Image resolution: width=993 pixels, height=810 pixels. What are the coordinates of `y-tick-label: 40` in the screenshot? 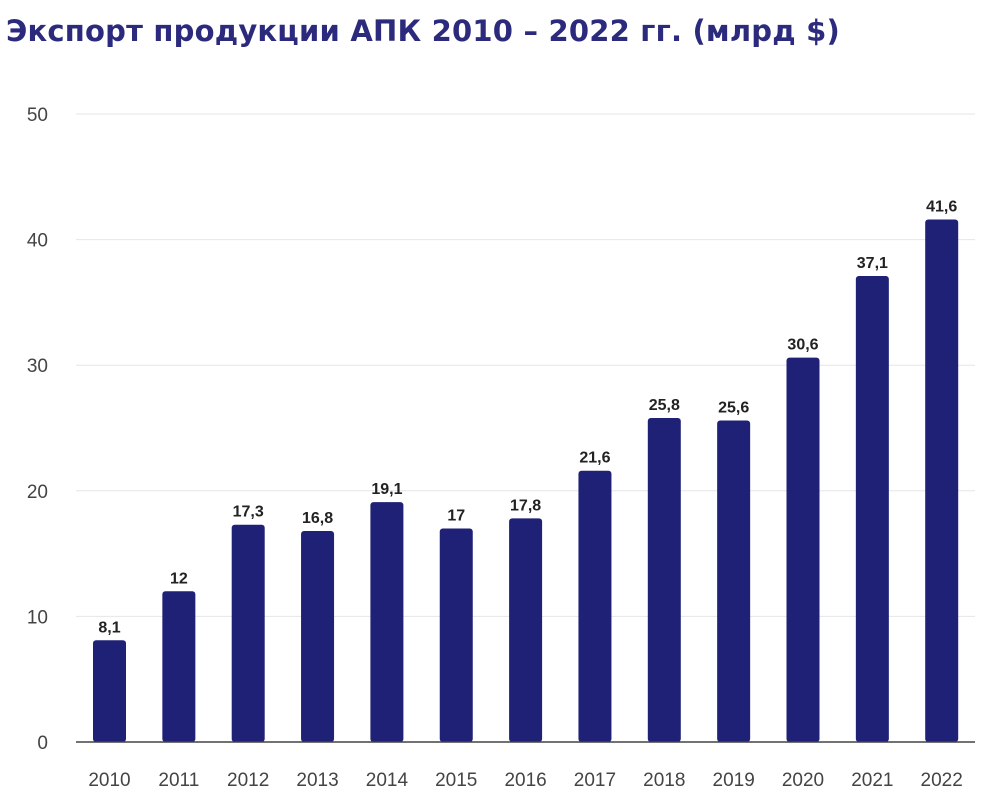 It's located at (37, 241).